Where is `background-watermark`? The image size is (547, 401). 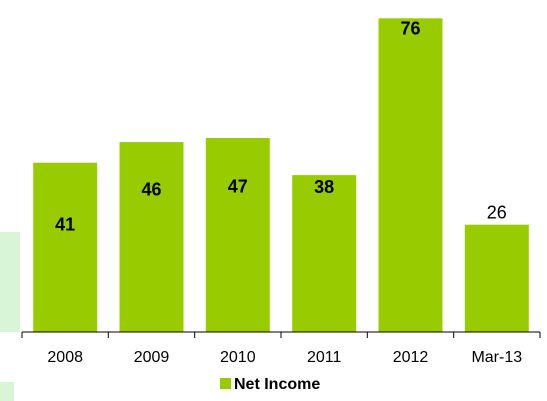 background-watermark is located at coordinates (10, 316).